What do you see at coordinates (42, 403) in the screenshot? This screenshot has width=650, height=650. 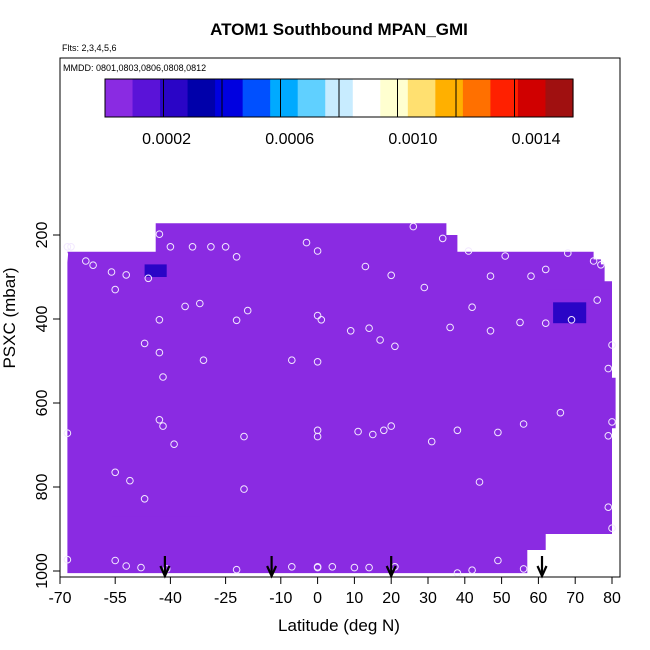 I see `y-tick-label: 600` at bounding box center [42, 403].